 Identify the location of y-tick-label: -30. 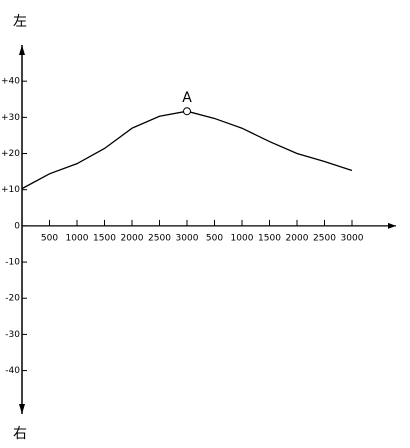
(12, 335).